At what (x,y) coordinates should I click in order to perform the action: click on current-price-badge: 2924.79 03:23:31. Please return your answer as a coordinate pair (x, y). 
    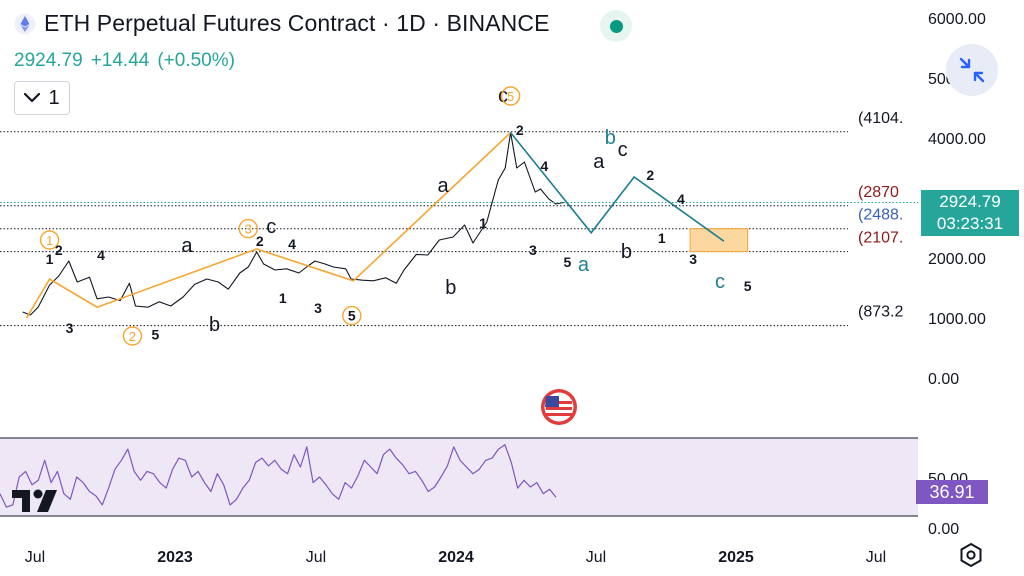
    Looking at the image, I should click on (970, 213).